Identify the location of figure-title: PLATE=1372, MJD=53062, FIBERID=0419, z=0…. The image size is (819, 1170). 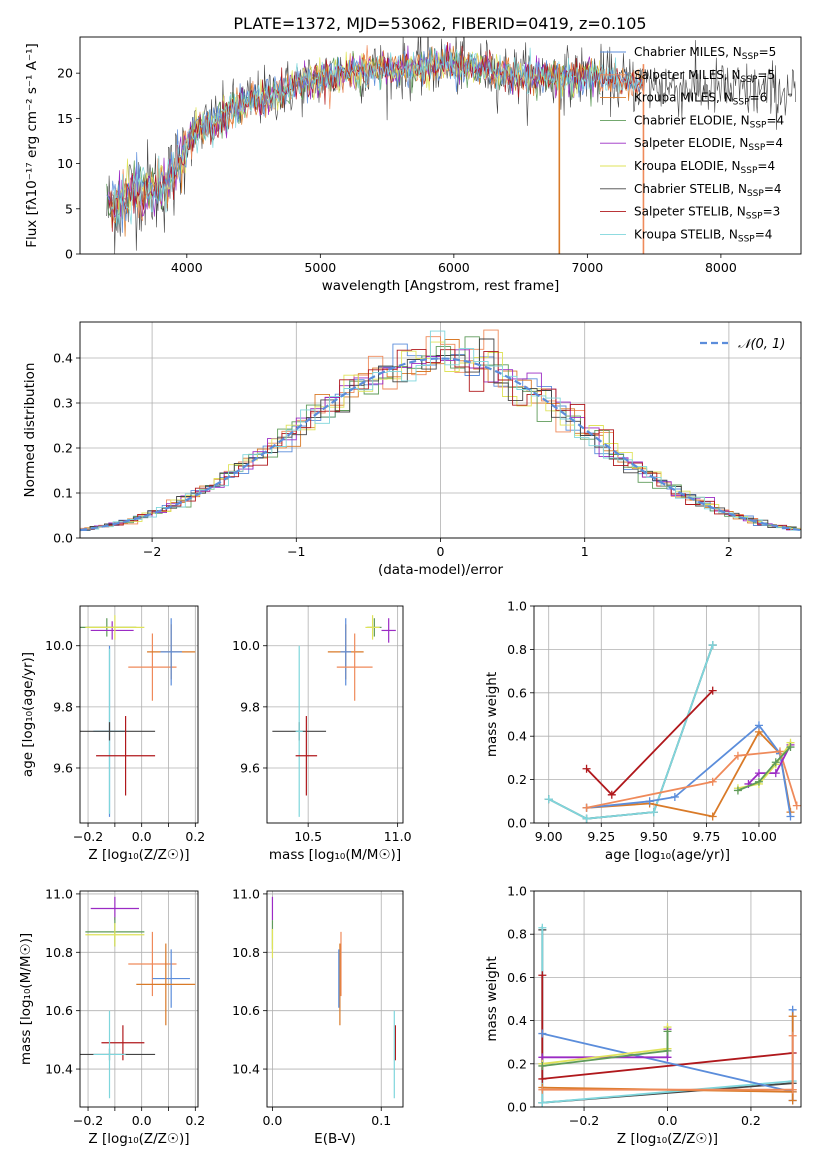
(439, 23).